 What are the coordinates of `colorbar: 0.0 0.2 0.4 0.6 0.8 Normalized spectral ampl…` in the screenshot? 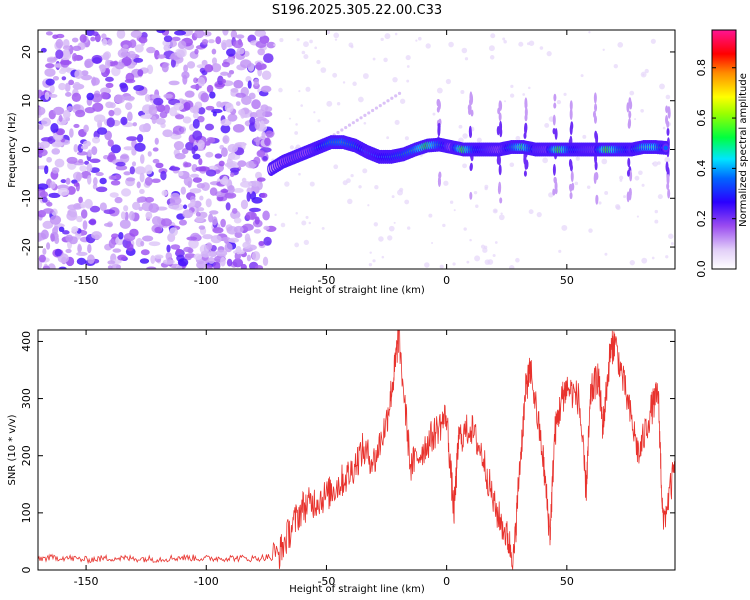 It's located at (722, 153).